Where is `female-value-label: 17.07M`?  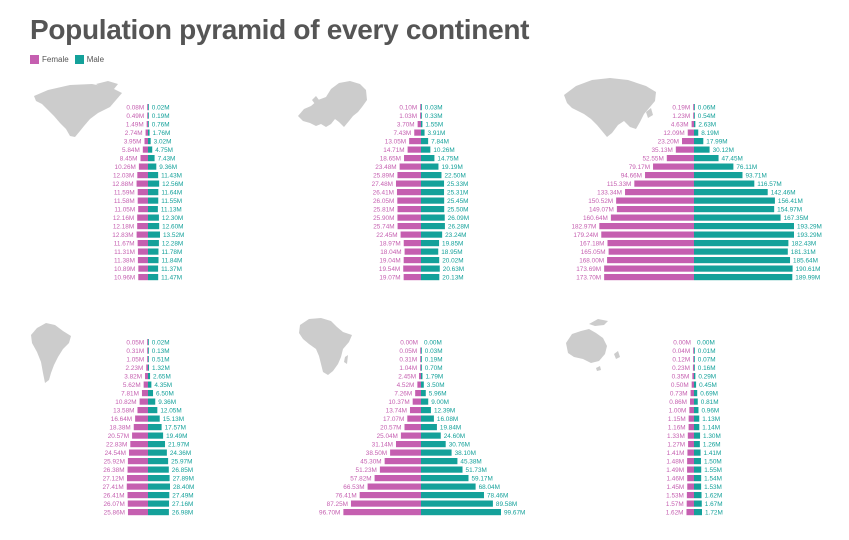 female-value-label: 17.07M is located at coordinates (393, 419).